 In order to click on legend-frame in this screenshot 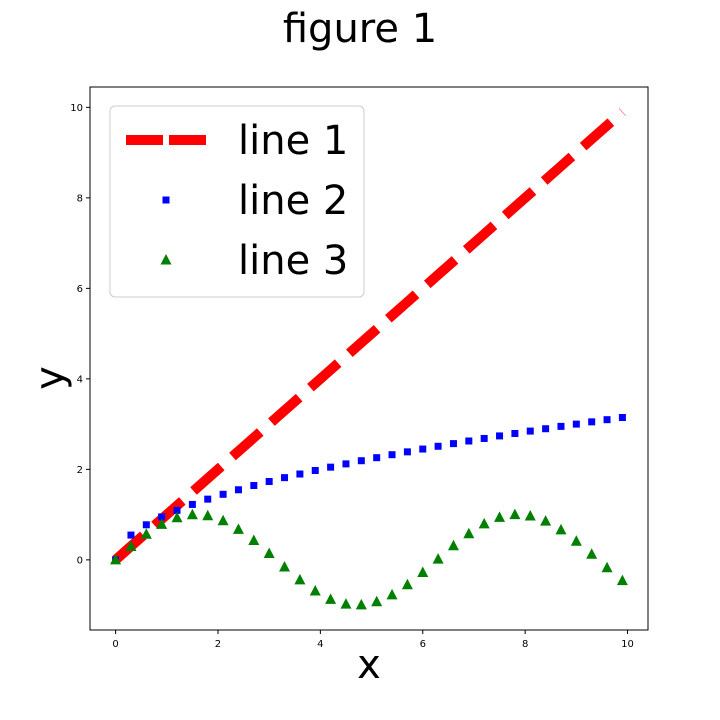, I will do `click(237, 201)`.